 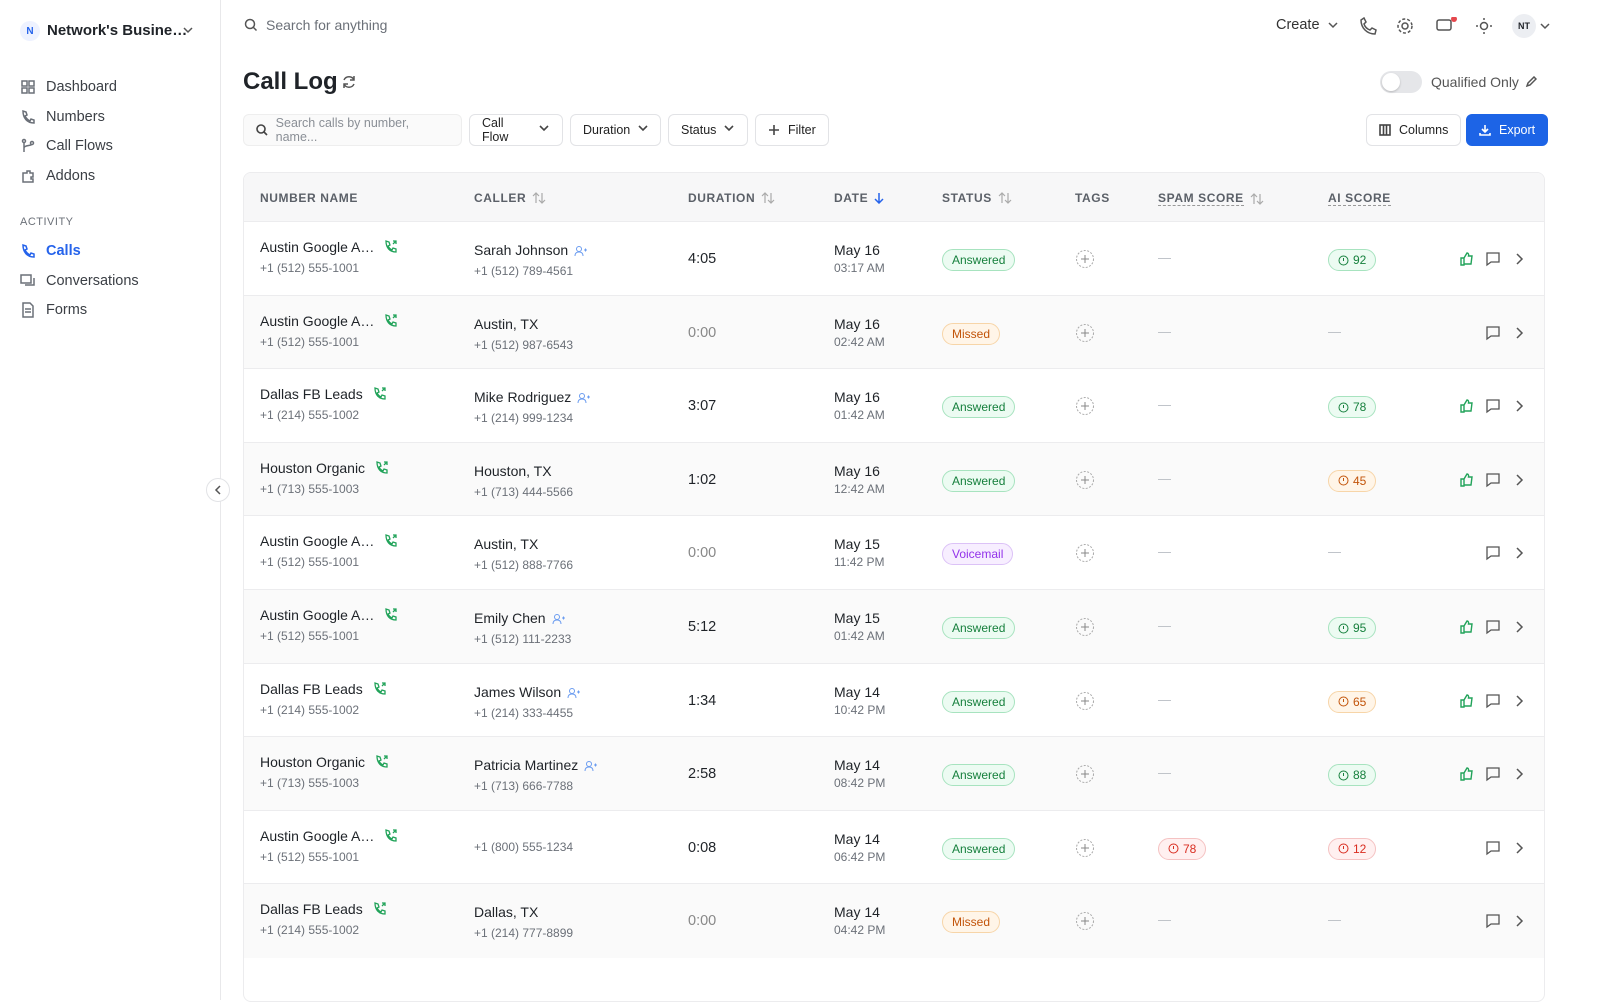 What do you see at coordinates (1524, 26) in the screenshot?
I see `user-avatar: NT` at bounding box center [1524, 26].